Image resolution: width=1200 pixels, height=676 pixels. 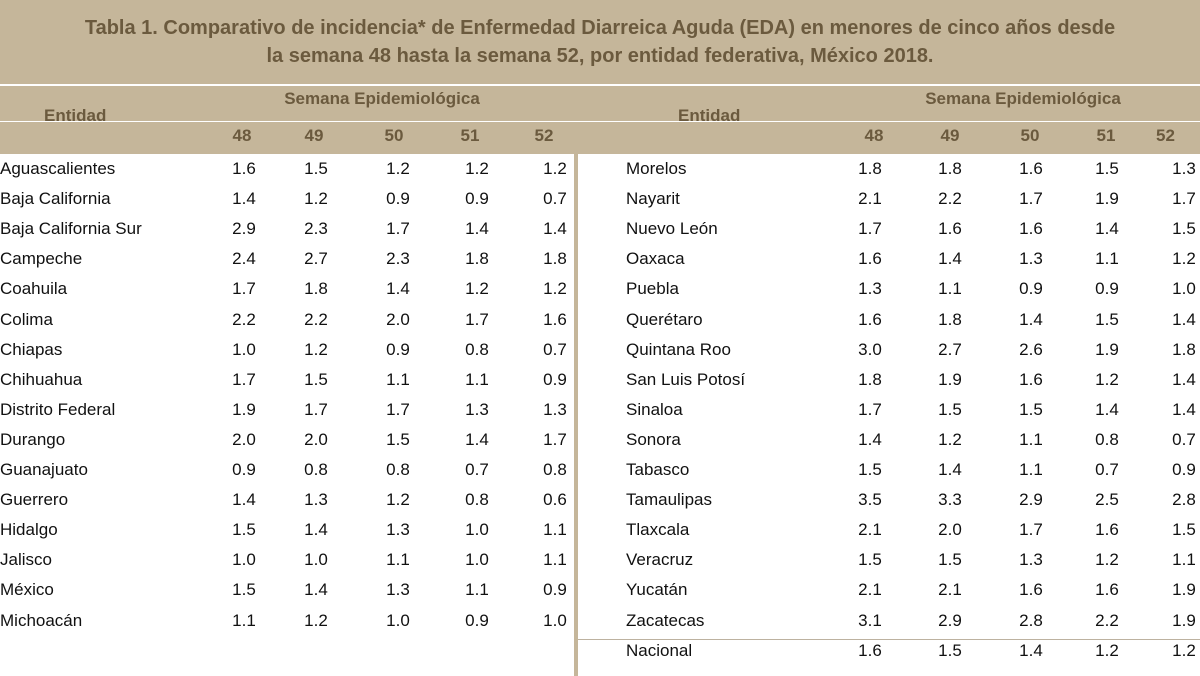 What do you see at coordinates (1184, 590) in the screenshot?
I see `value-cell-week-52: 1.9` at bounding box center [1184, 590].